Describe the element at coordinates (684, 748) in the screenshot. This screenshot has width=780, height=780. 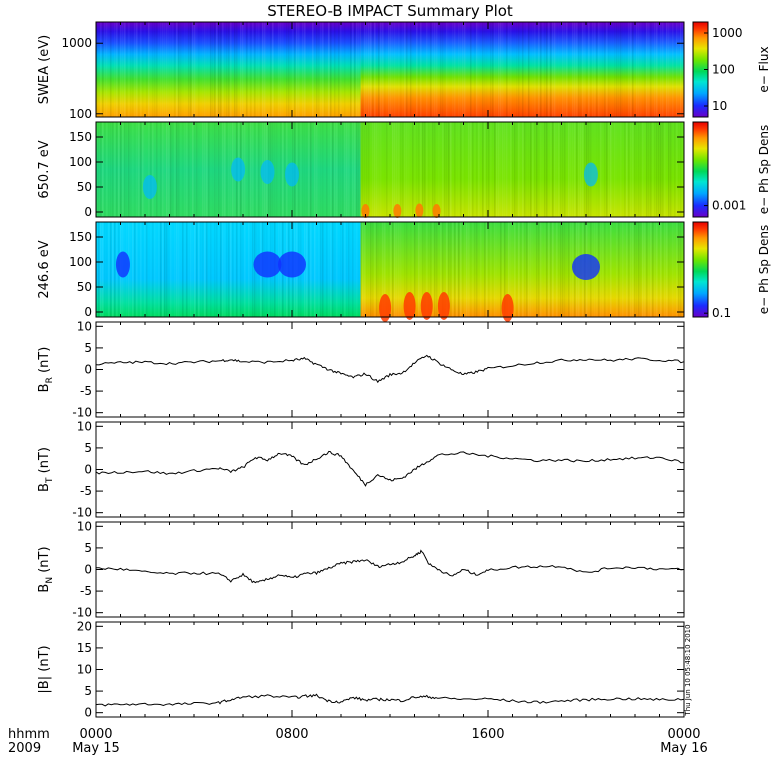
I see `x-tick-date-label: May 16` at that location.